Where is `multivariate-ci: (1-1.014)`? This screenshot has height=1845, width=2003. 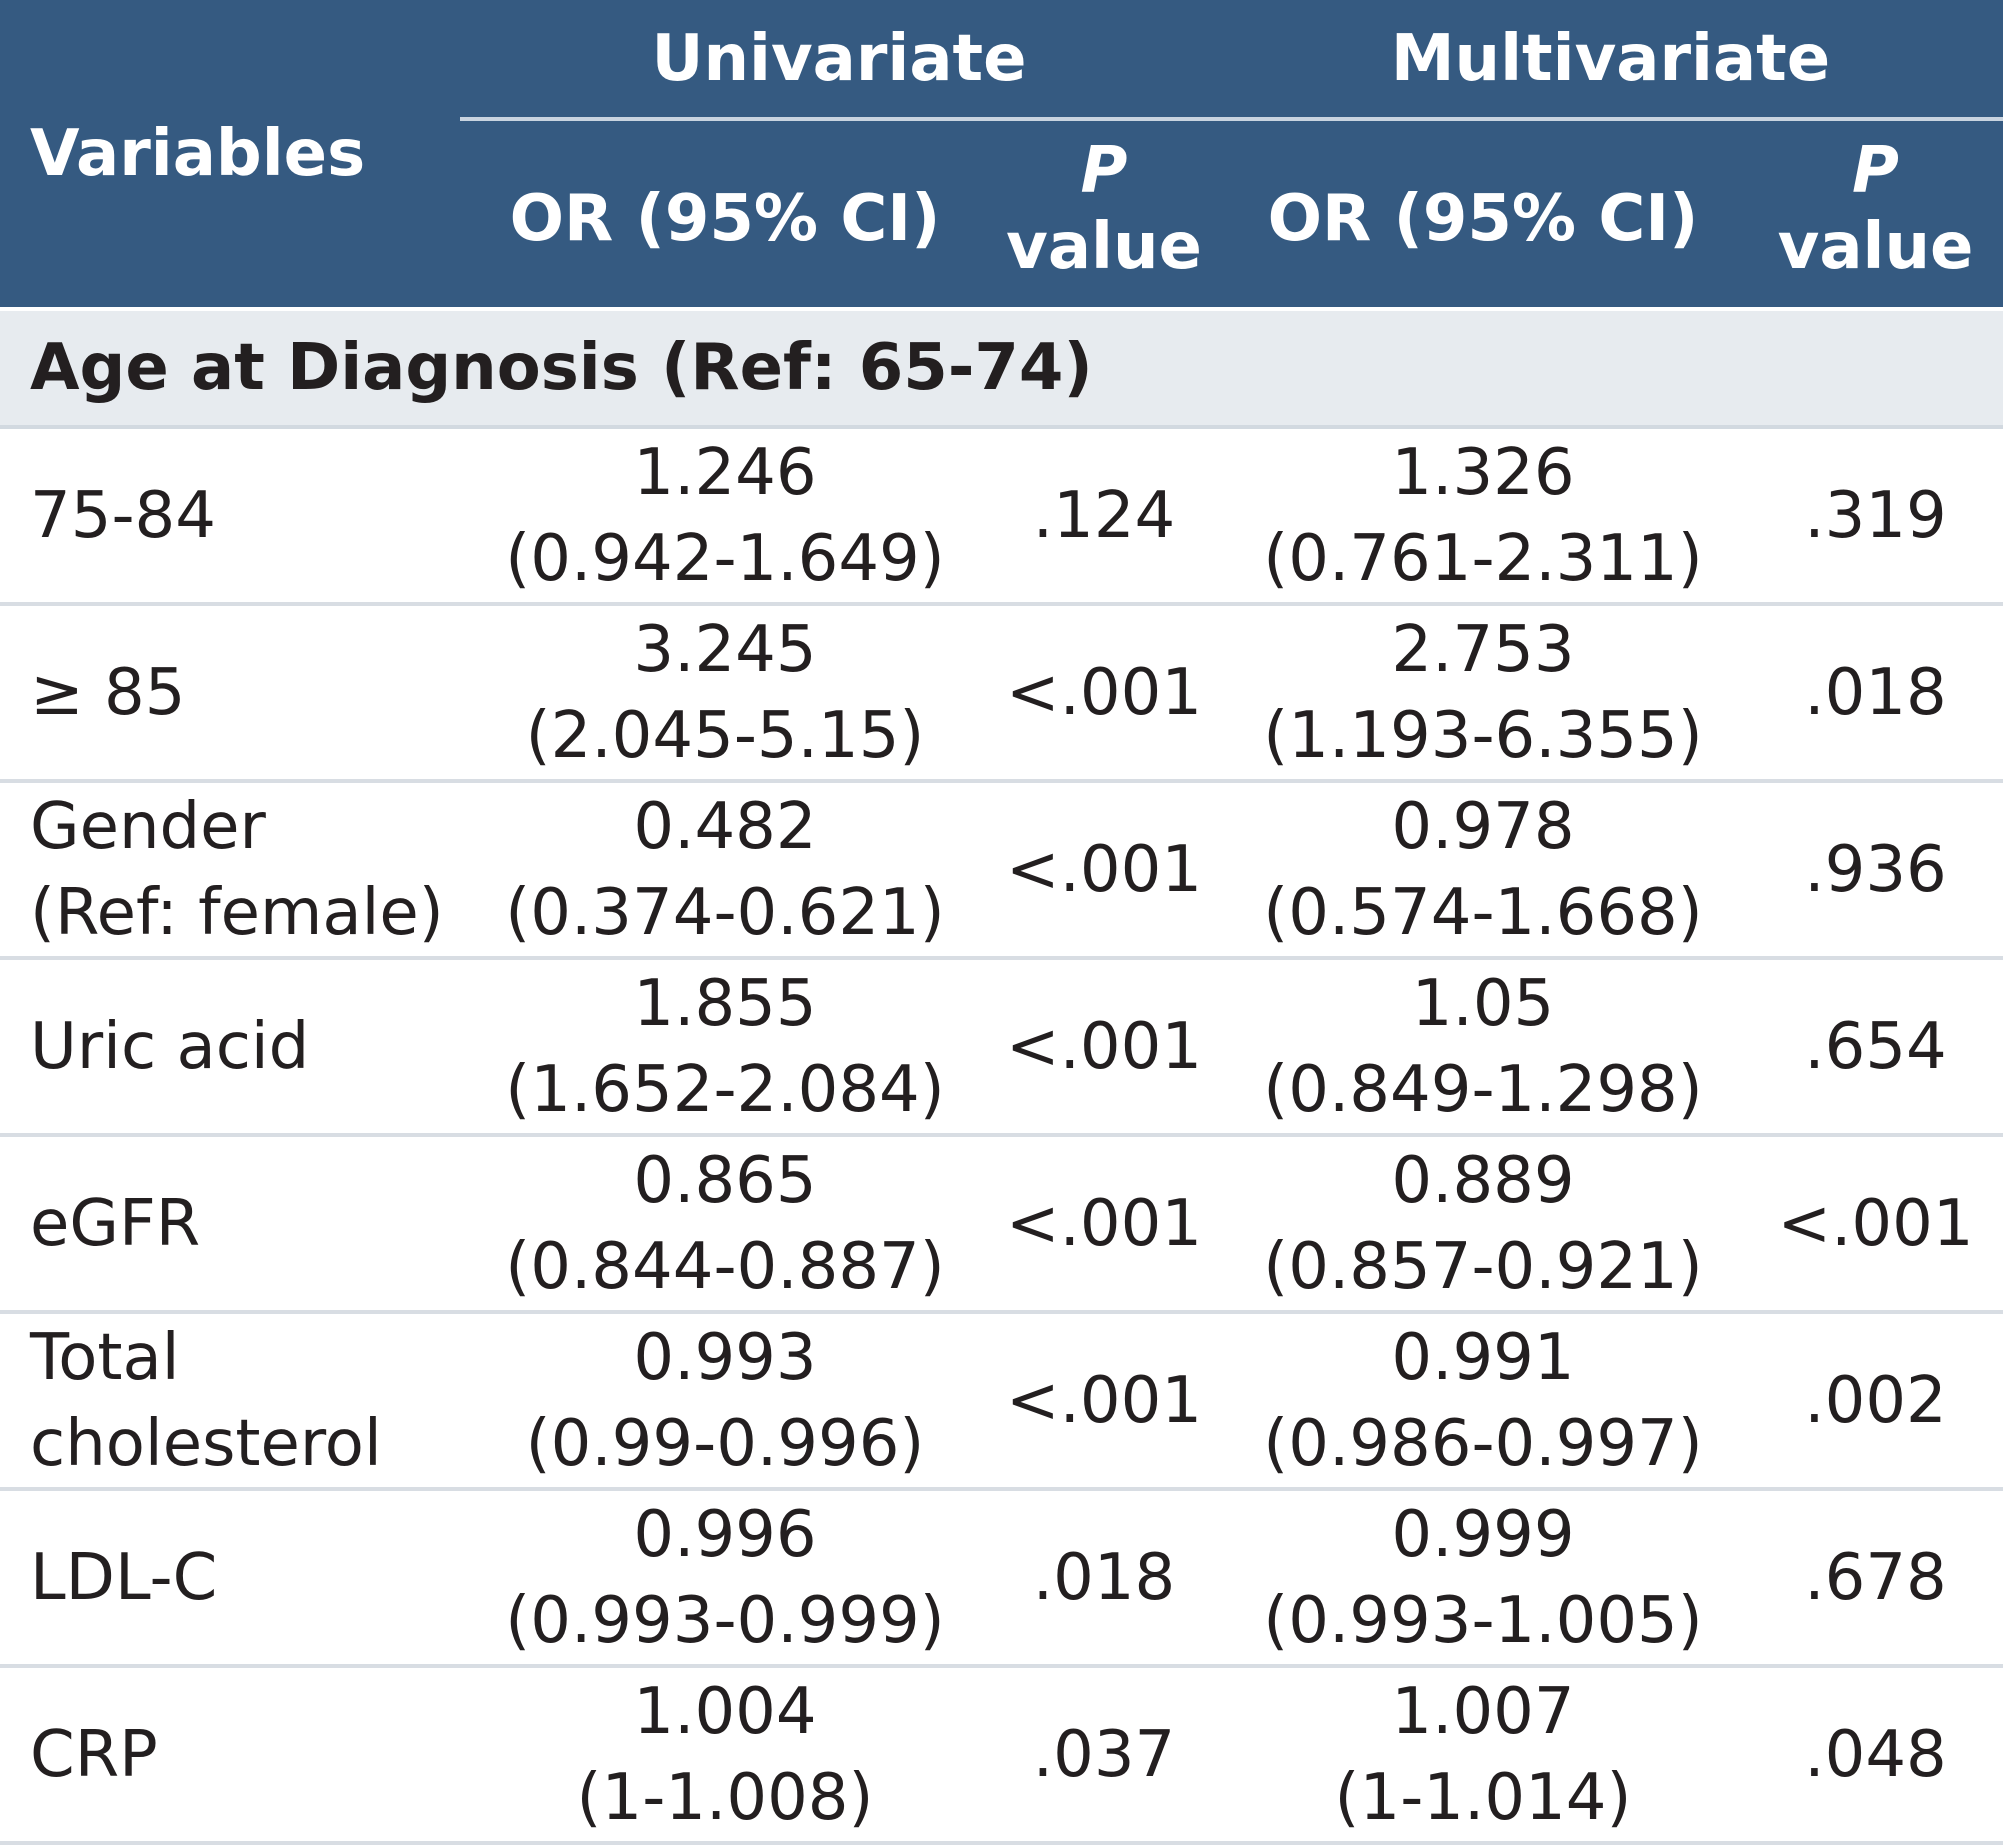
multivariate-ci: (1-1.014) is located at coordinates (1483, 1797).